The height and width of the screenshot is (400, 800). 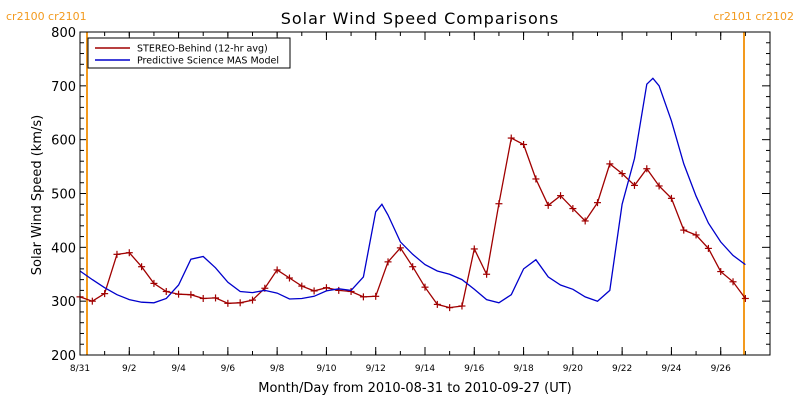 What do you see at coordinates (326, 369) in the screenshot?
I see `x-tick-label: 9/10` at bounding box center [326, 369].